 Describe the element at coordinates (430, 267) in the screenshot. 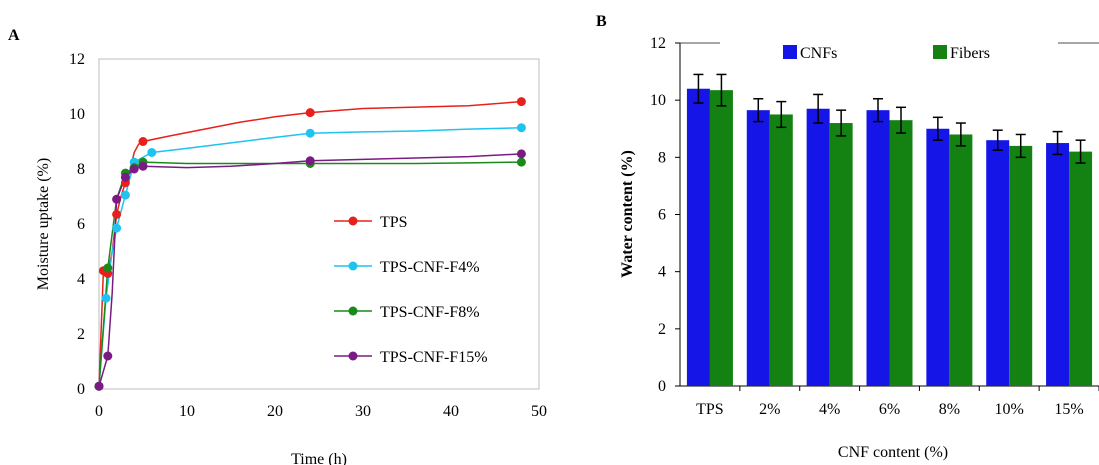

I see `legend-label-tps-cnf-f4: TPS-CNF-F4%` at that location.